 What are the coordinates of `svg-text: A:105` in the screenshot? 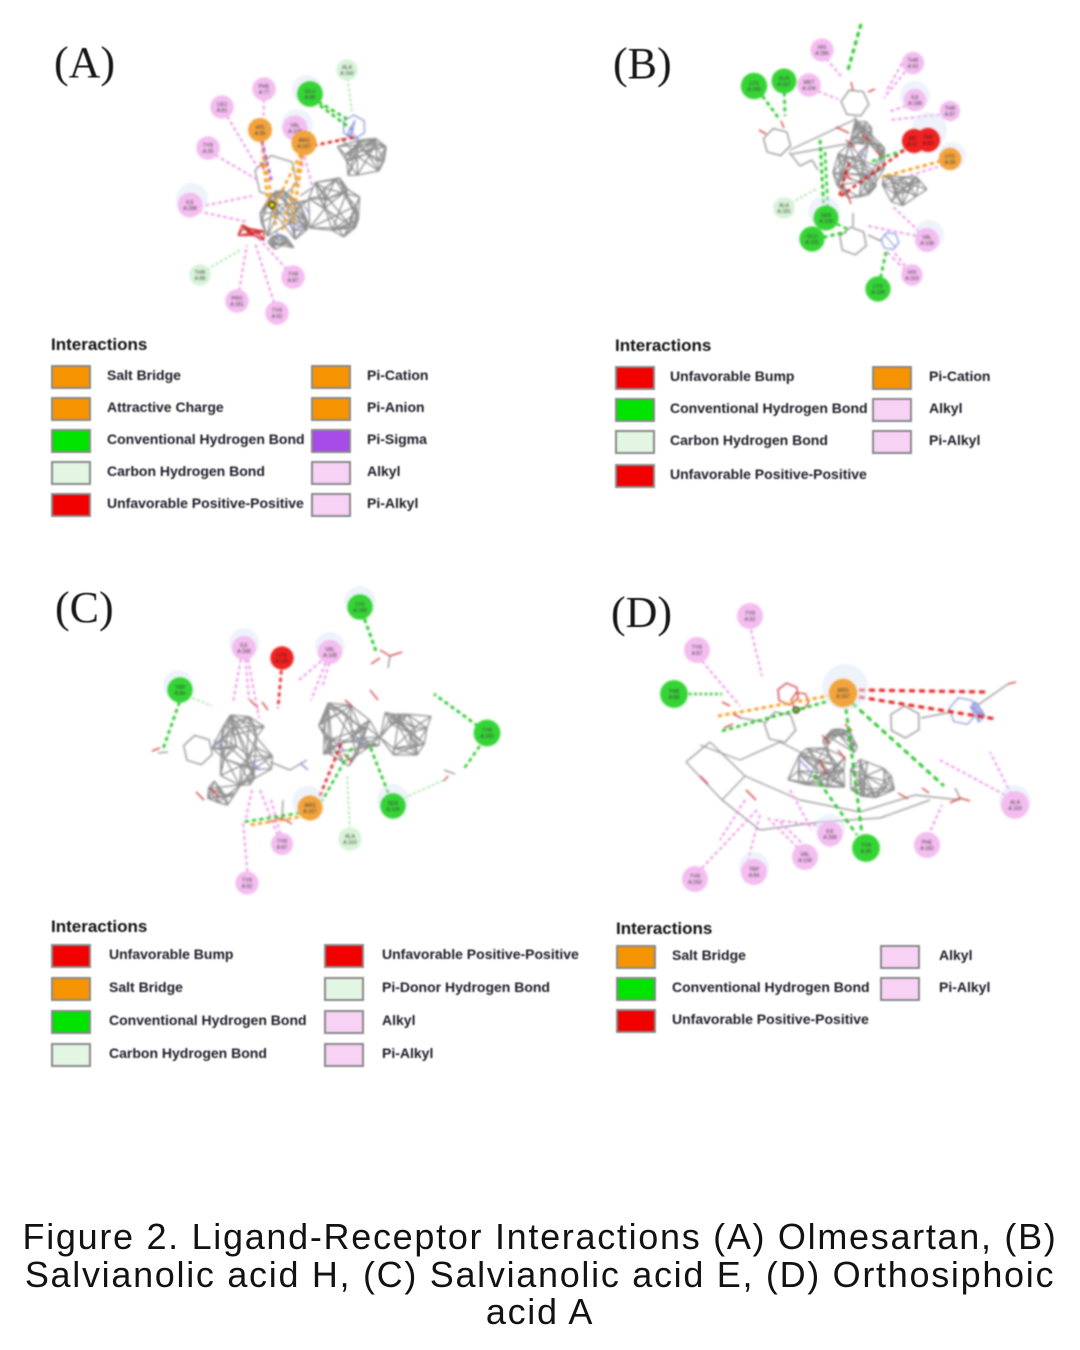 It's located at (812, 243).